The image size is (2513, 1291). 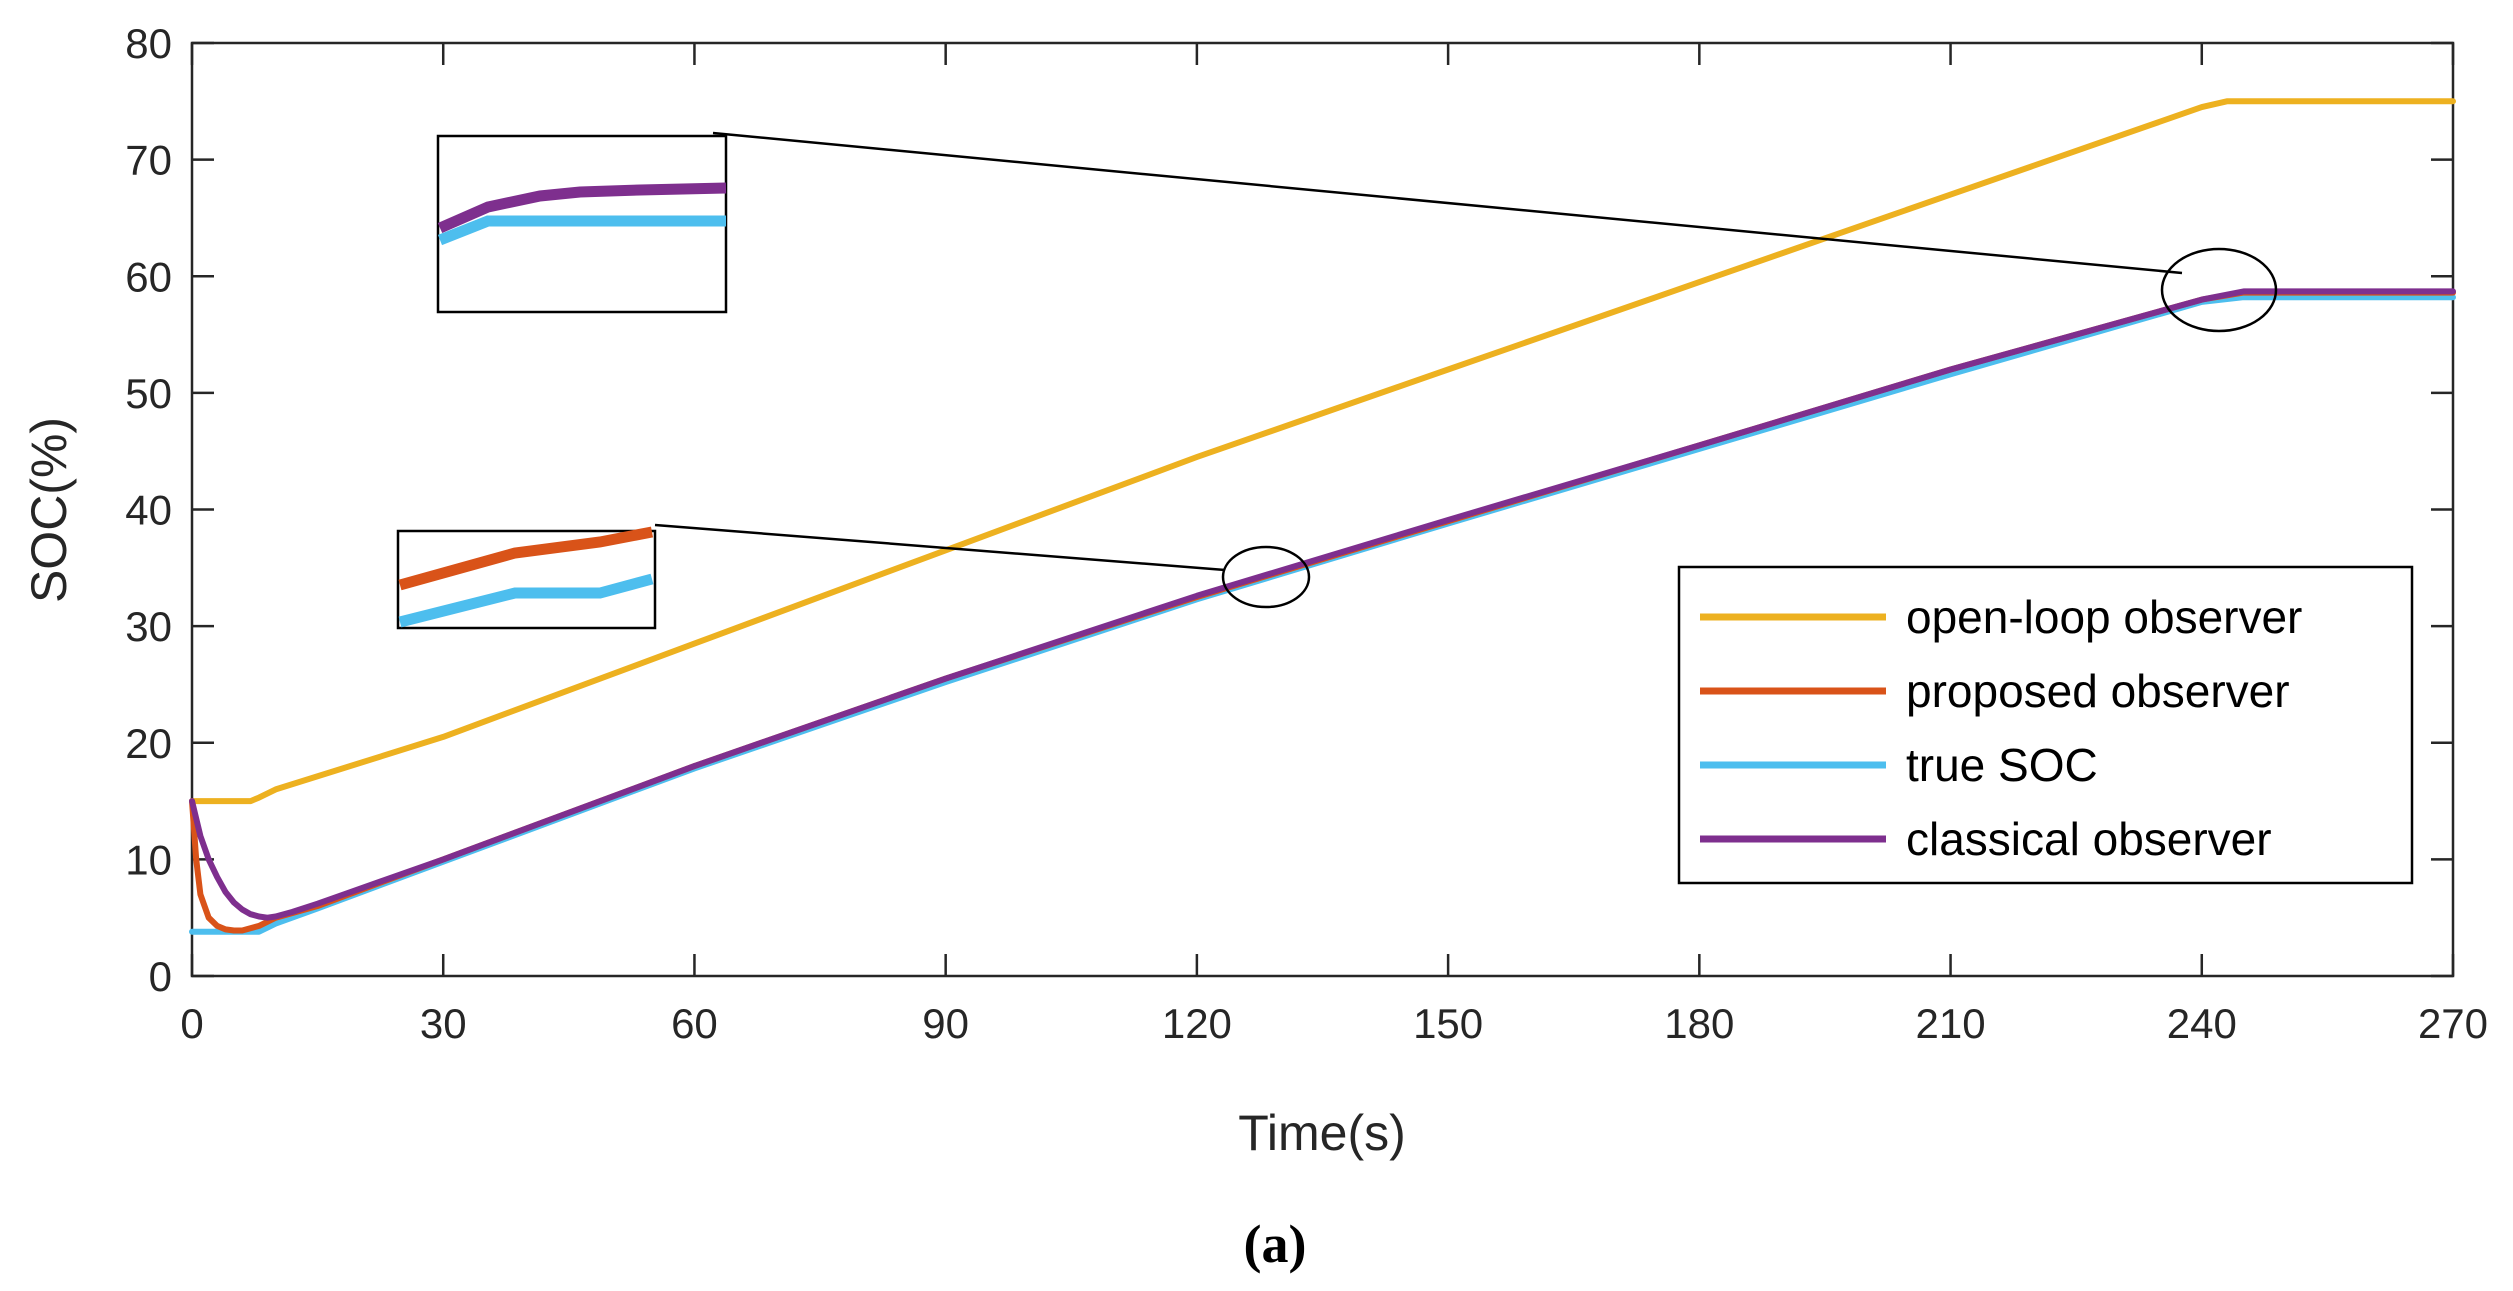 What do you see at coordinates (582, 208) in the screenshot?
I see `inset-top-classical` at bounding box center [582, 208].